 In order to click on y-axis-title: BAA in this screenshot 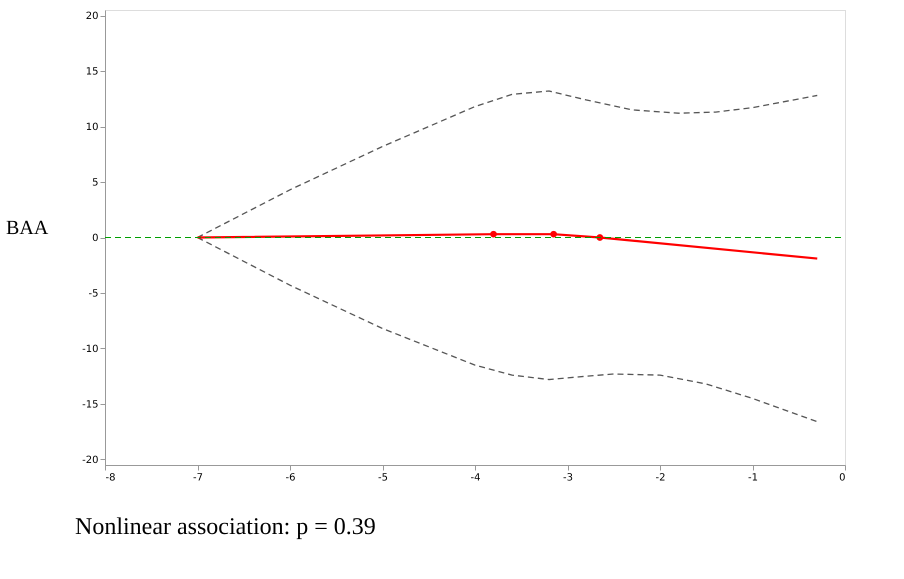, I will do `click(27, 228)`.